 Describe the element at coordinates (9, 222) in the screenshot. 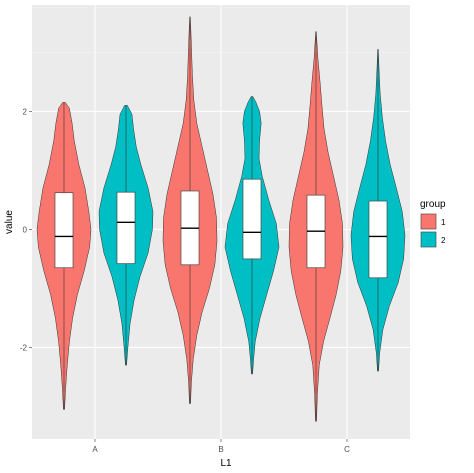

I see `y-axis-title: value` at that location.